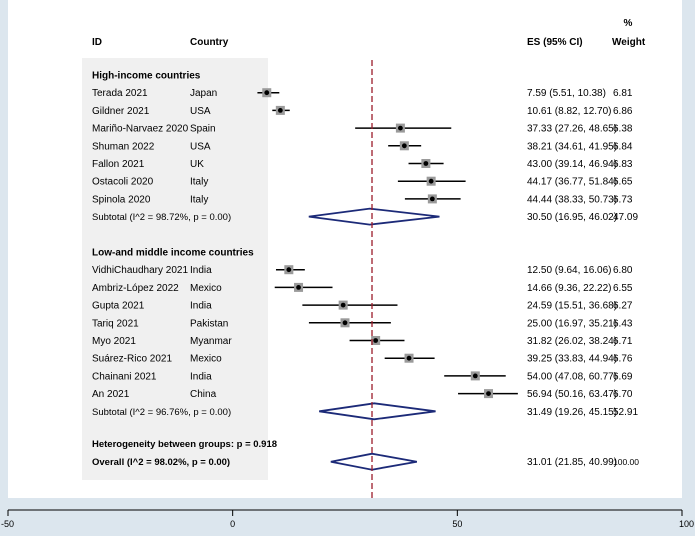  Describe the element at coordinates (124, 376) in the screenshot. I see `g1-s6-study-id: Chainani 2021` at that location.